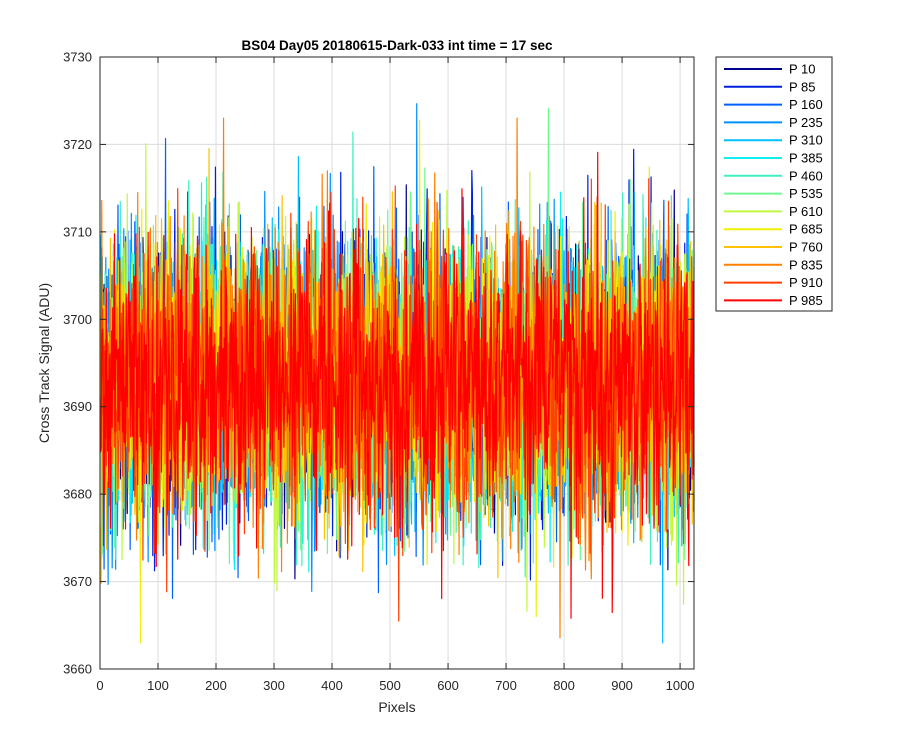 Image resolution: width=900 pixels, height=750 pixels. I want to click on x-tick-label: 400, so click(332, 685).